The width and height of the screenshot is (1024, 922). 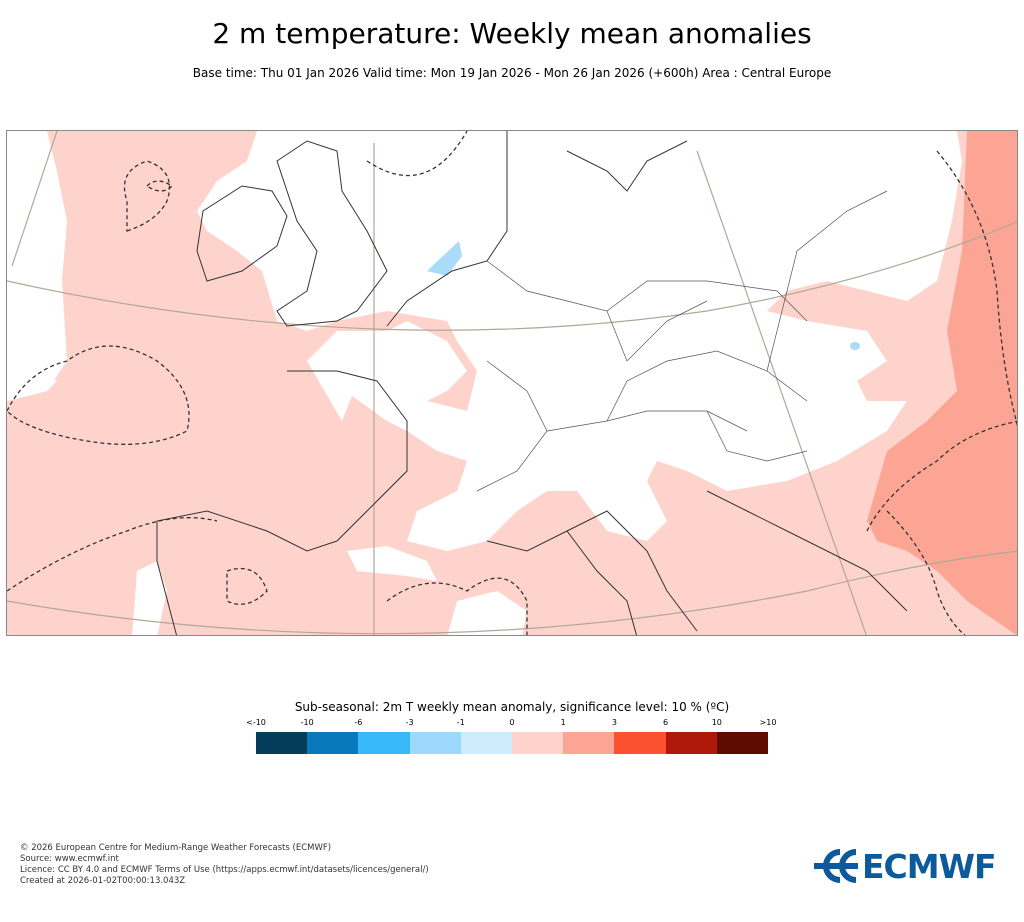 What do you see at coordinates (149, 598) in the screenshot?
I see `neutral-region-iberia` at bounding box center [149, 598].